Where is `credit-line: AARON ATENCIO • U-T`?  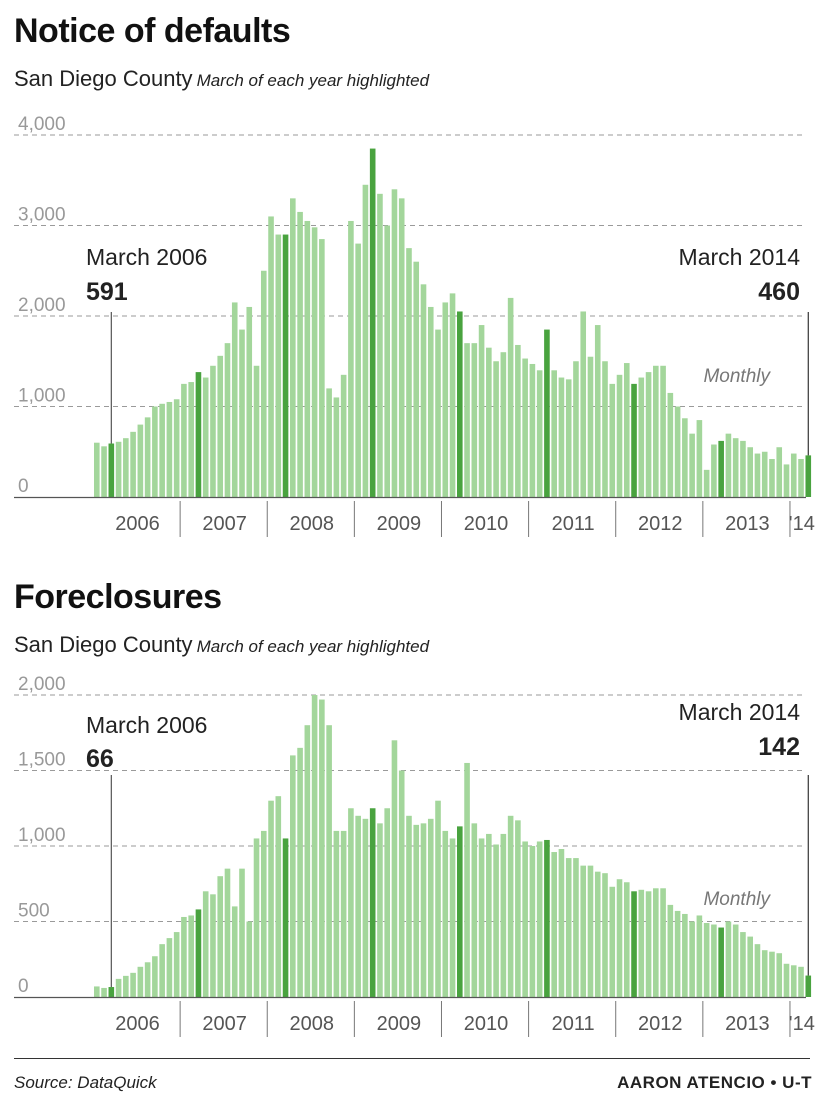 credit-line: AARON ATENCIO • U-T is located at coordinates (714, 1082).